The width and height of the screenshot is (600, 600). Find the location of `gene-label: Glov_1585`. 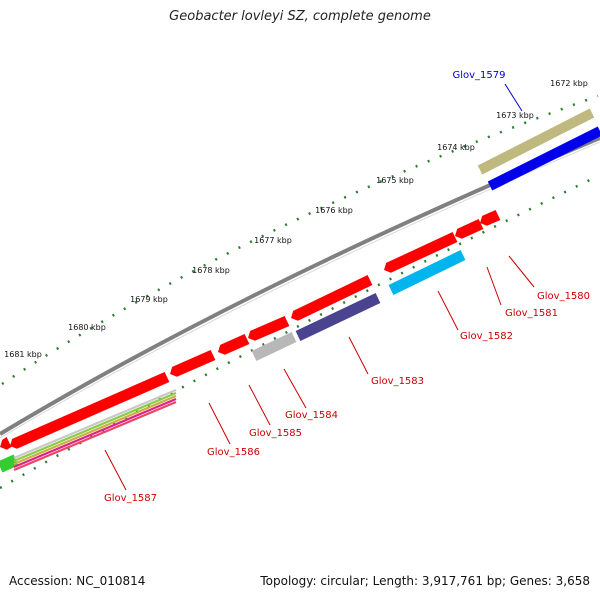

gene-label: Glov_1585 is located at coordinates (275, 433).